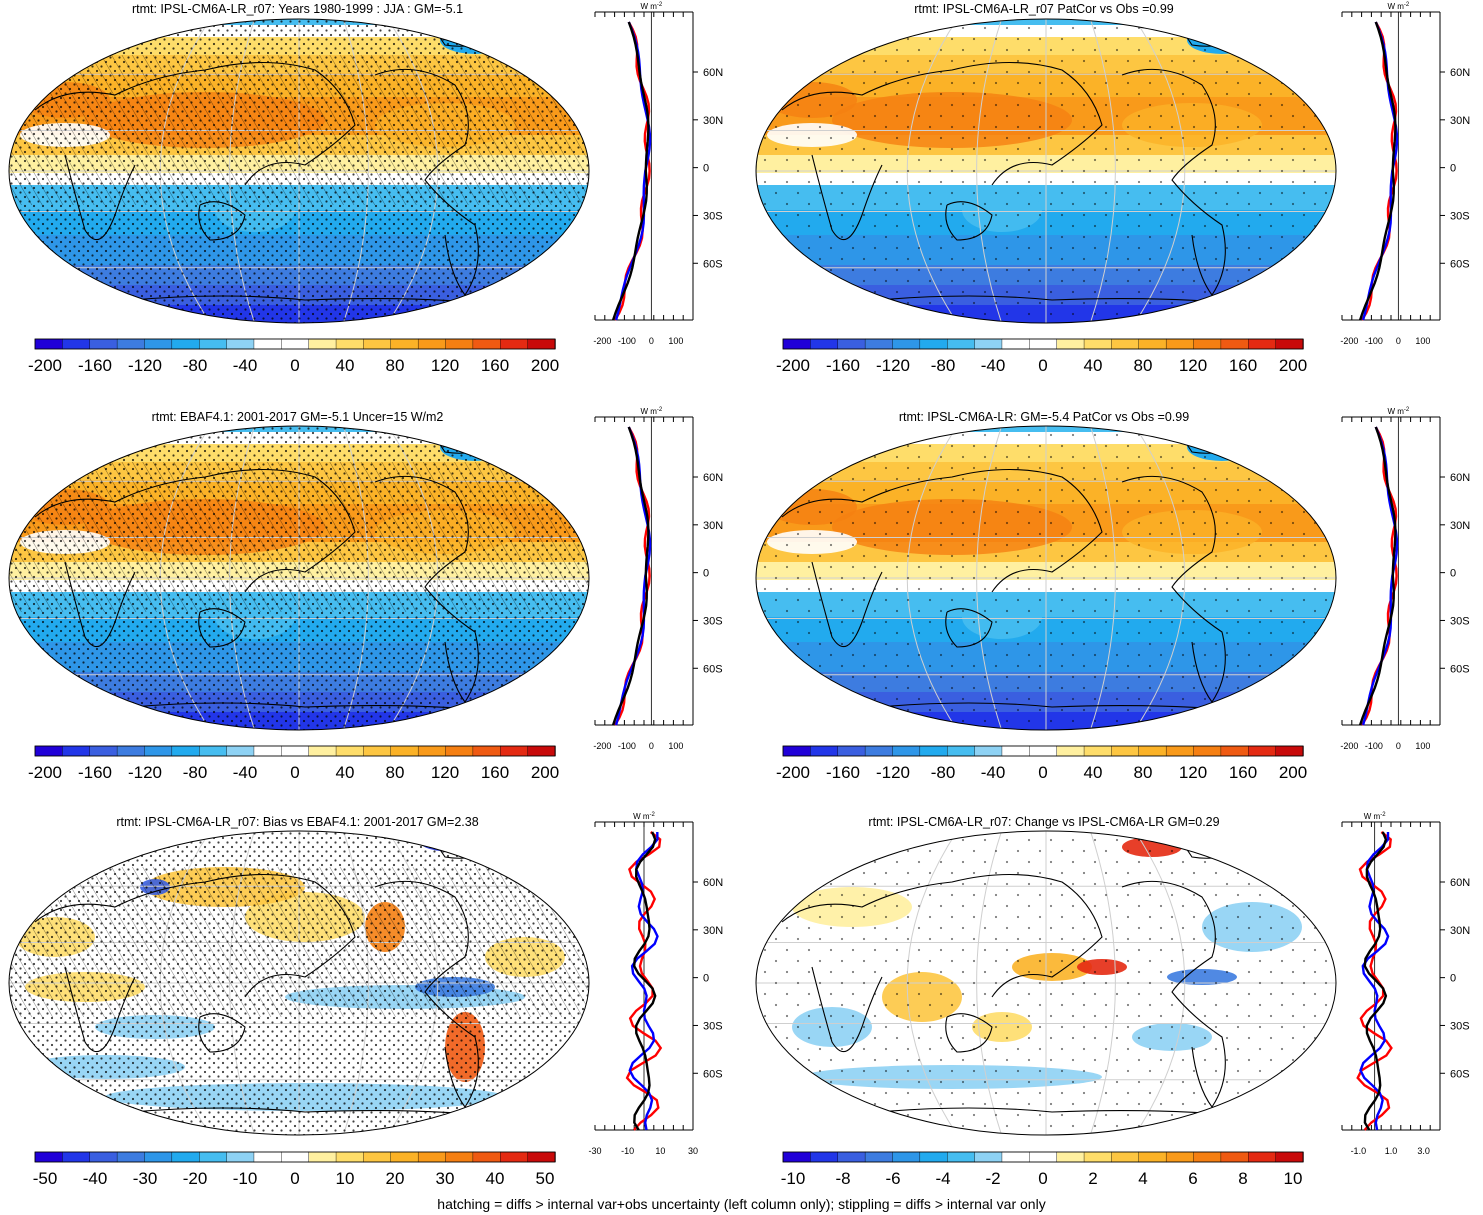 The width and height of the screenshot is (1483, 1215). What do you see at coordinates (793, 1178) in the screenshot?
I see `colorbar-tick-label: -10` at bounding box center [793, 1178].